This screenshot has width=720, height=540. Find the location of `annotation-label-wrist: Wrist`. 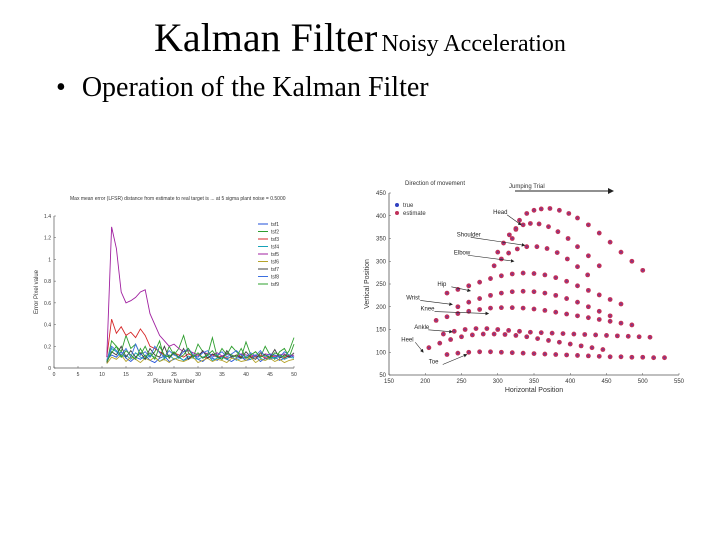

annotation-label-wrist: Wrist is located at coordinates (413, 298).